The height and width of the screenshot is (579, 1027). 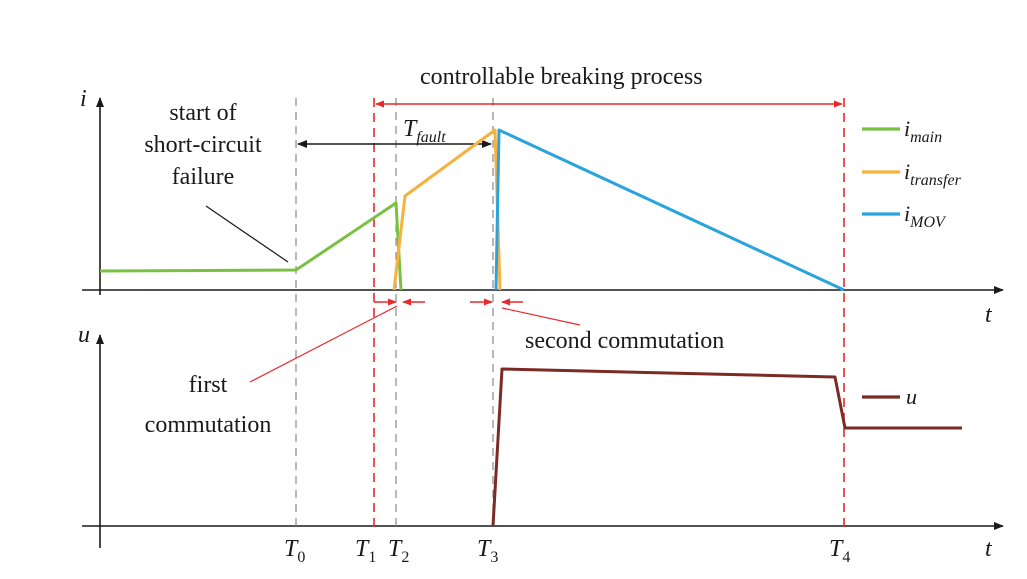 What do you see at coordinates (567, 551) in the screenshot?
I see `time-mark-labels: T0 T1 T2 T3 T4` at bounding box center [567, 551].